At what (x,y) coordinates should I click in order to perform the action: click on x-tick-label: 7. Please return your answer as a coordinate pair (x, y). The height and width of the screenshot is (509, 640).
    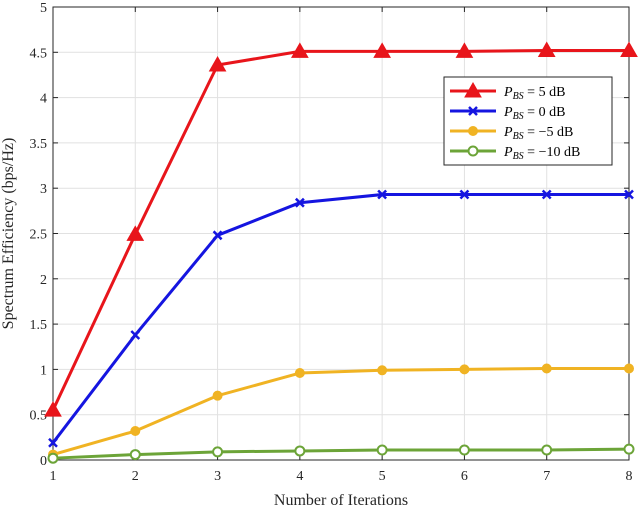
    Looking at the image, I should click on (546, 476).